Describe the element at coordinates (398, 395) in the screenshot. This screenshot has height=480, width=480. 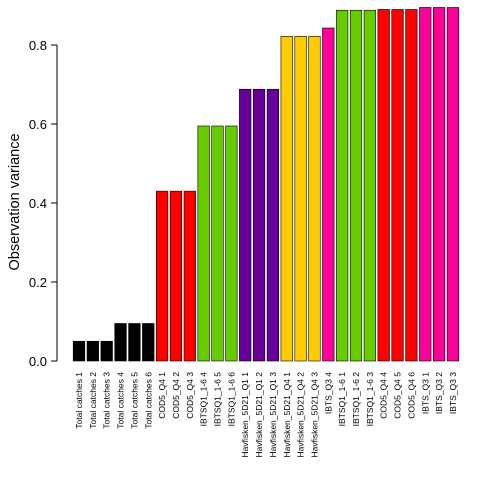
I see `x-category-label: COD5_Q4 5` at that location.